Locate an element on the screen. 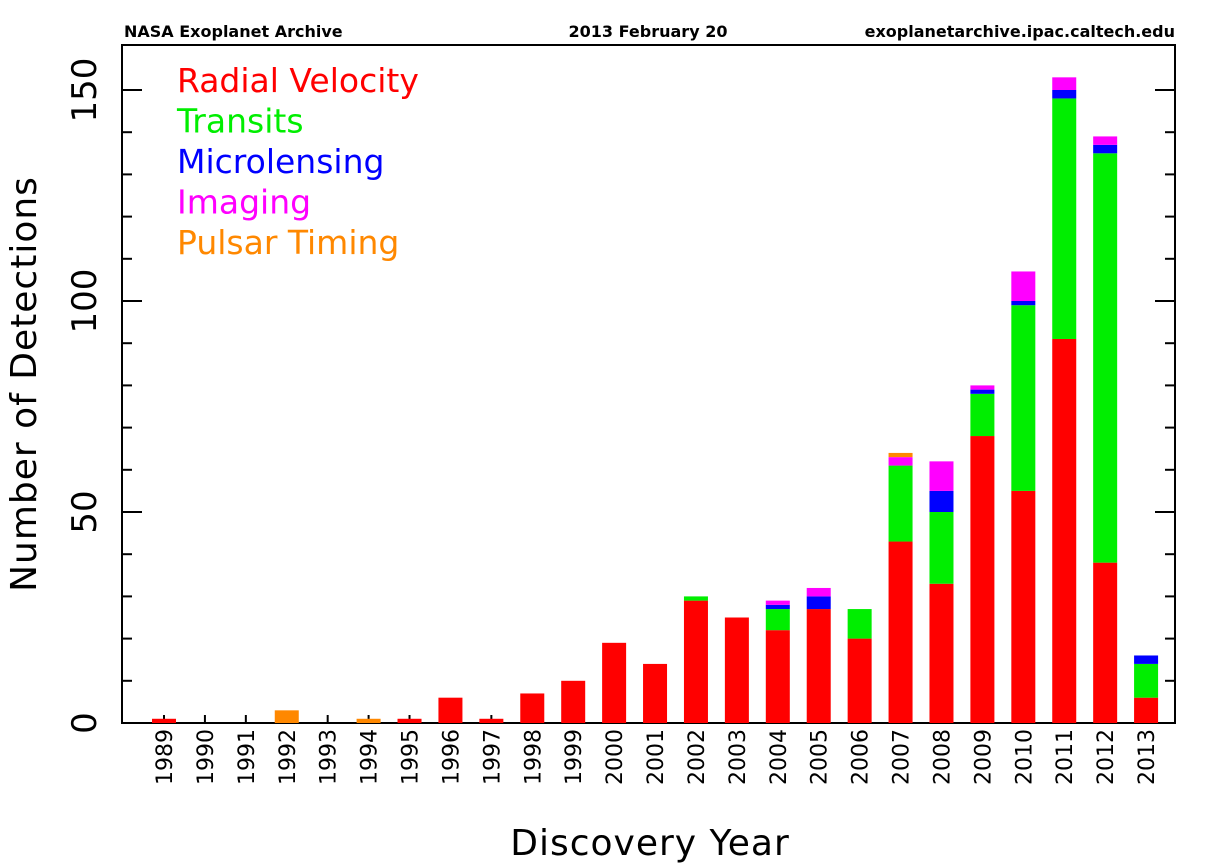 This screenshot has width=1226, height=866. x-tick-label: 2013 is located at coordinates (1147, 757).